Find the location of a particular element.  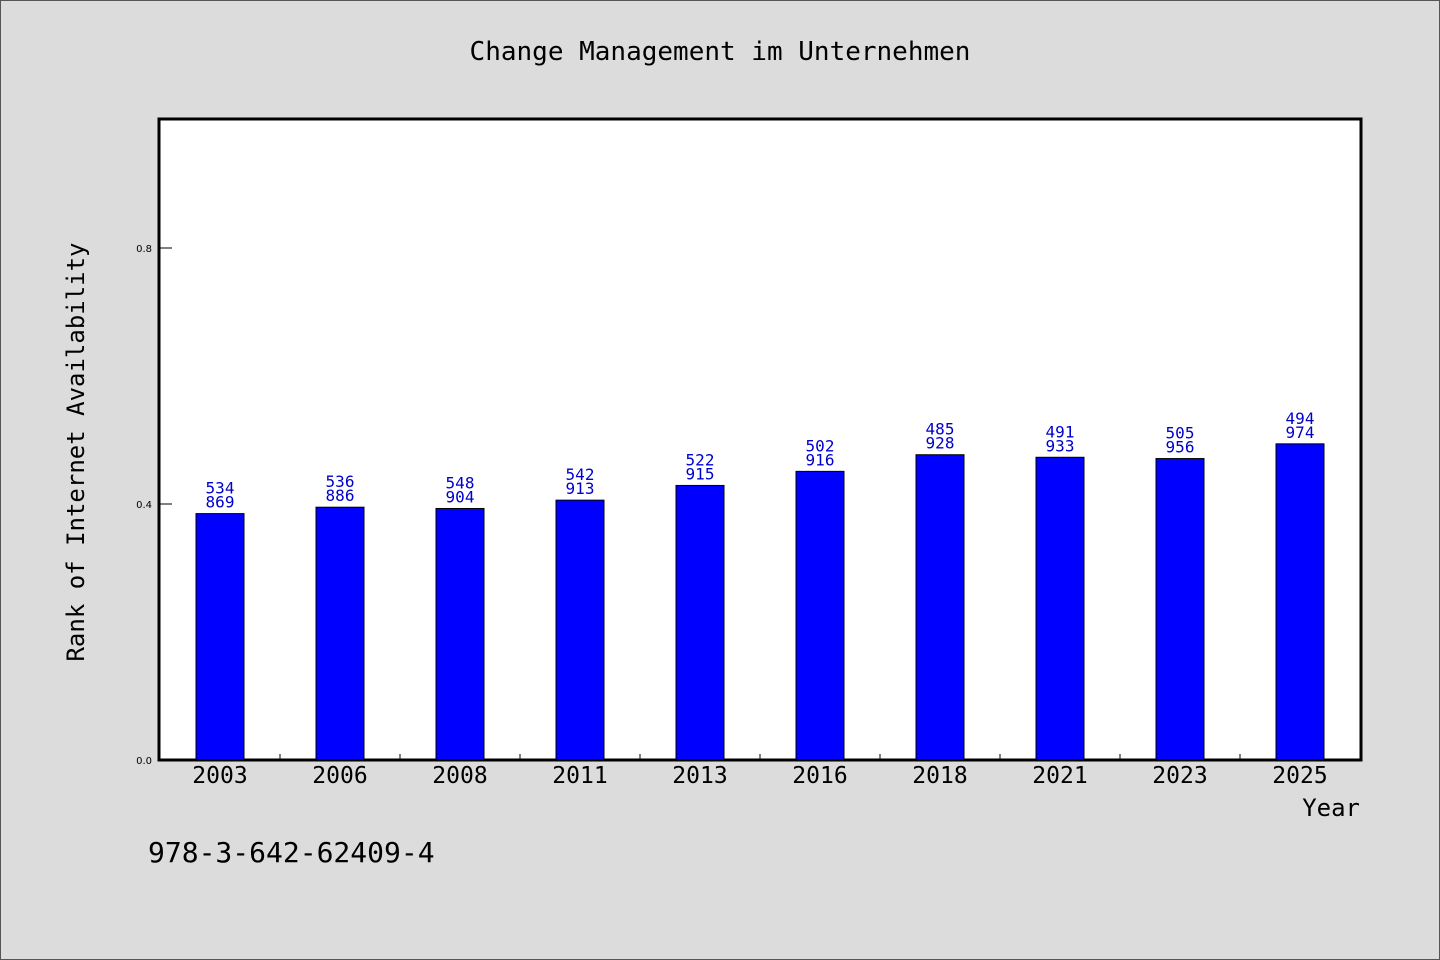

data-label-bottom-2008: 904 is located at coordinates (460, 496).